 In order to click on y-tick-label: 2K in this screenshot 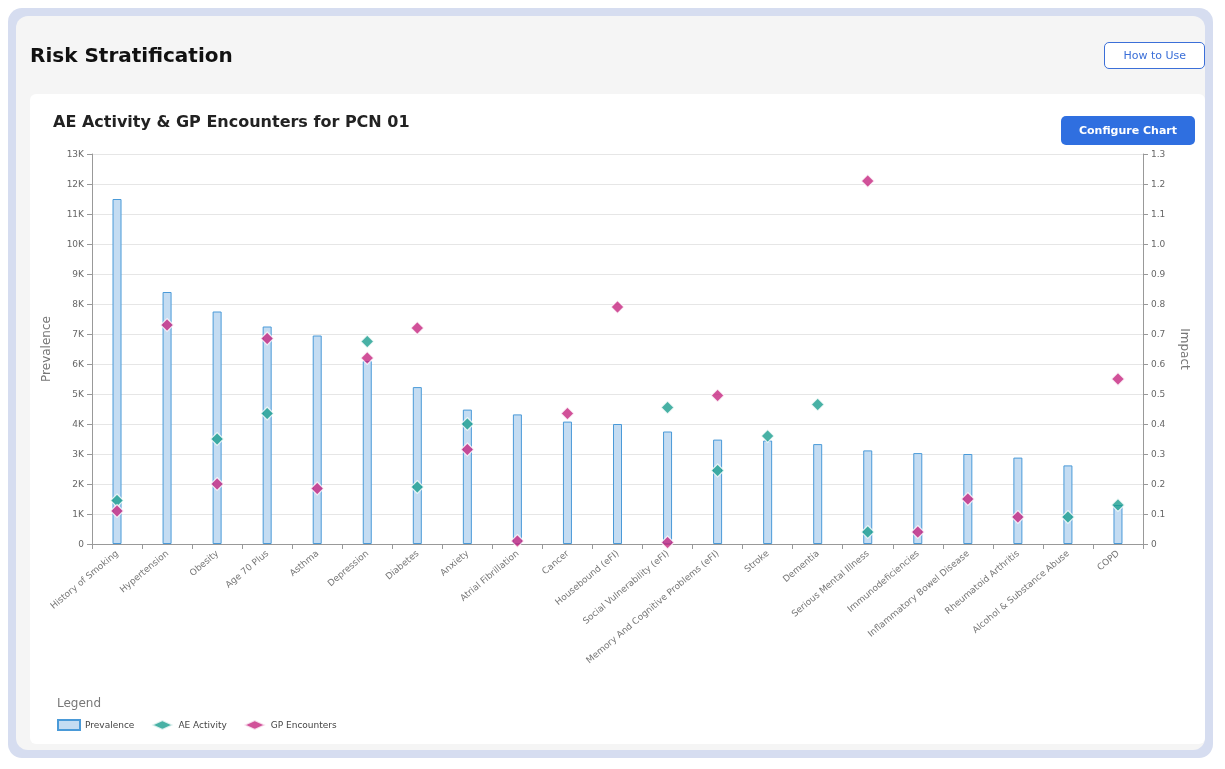, I will do `click(79, 484)`.